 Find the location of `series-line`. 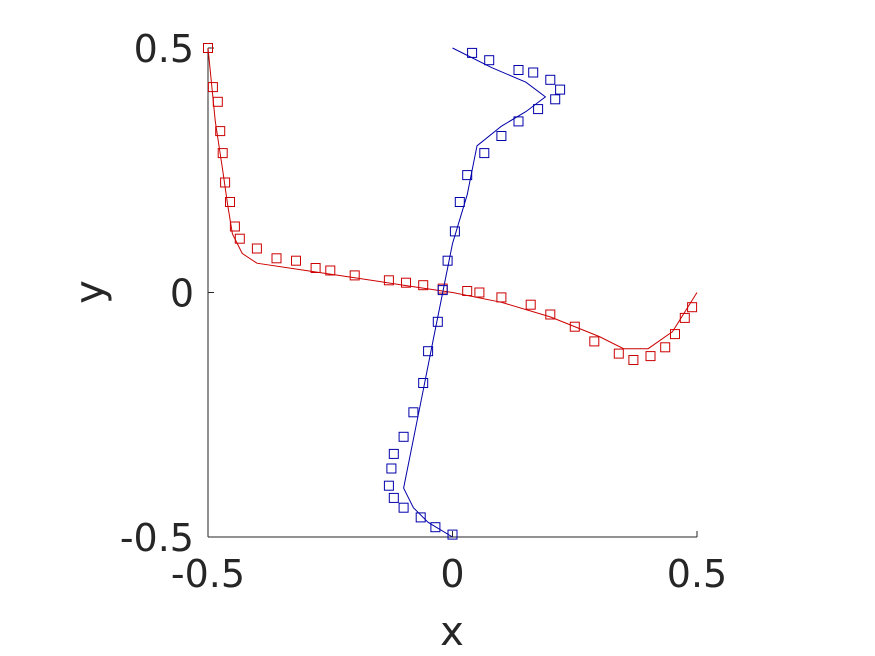

series-line is located at coordinates (475, 292).